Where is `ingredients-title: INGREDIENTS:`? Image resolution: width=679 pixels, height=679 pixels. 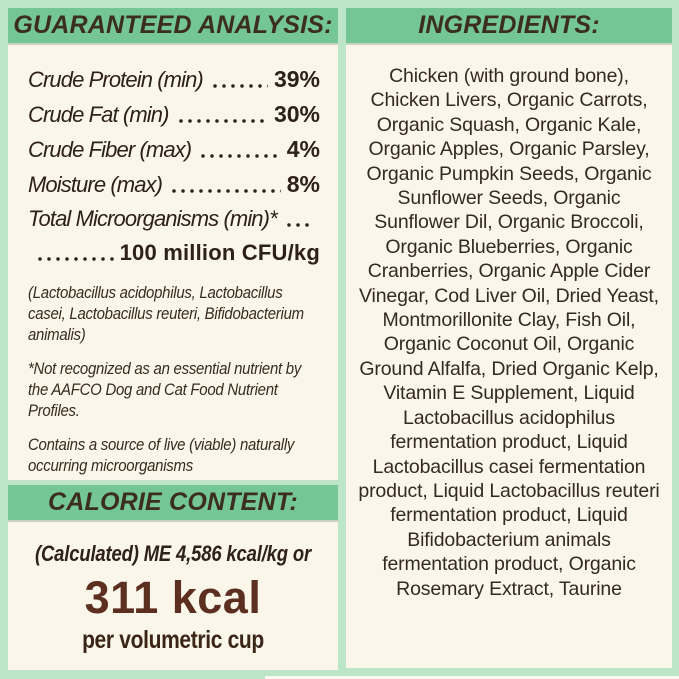
ingredients-title: INGREDIENTS: is located at coordinates (509, 25).